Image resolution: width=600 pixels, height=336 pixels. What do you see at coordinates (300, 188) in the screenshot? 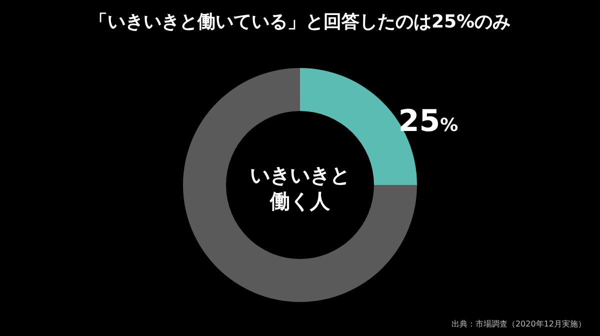
I see `text: いきいきと働く人` at bounding box center [300, 188].